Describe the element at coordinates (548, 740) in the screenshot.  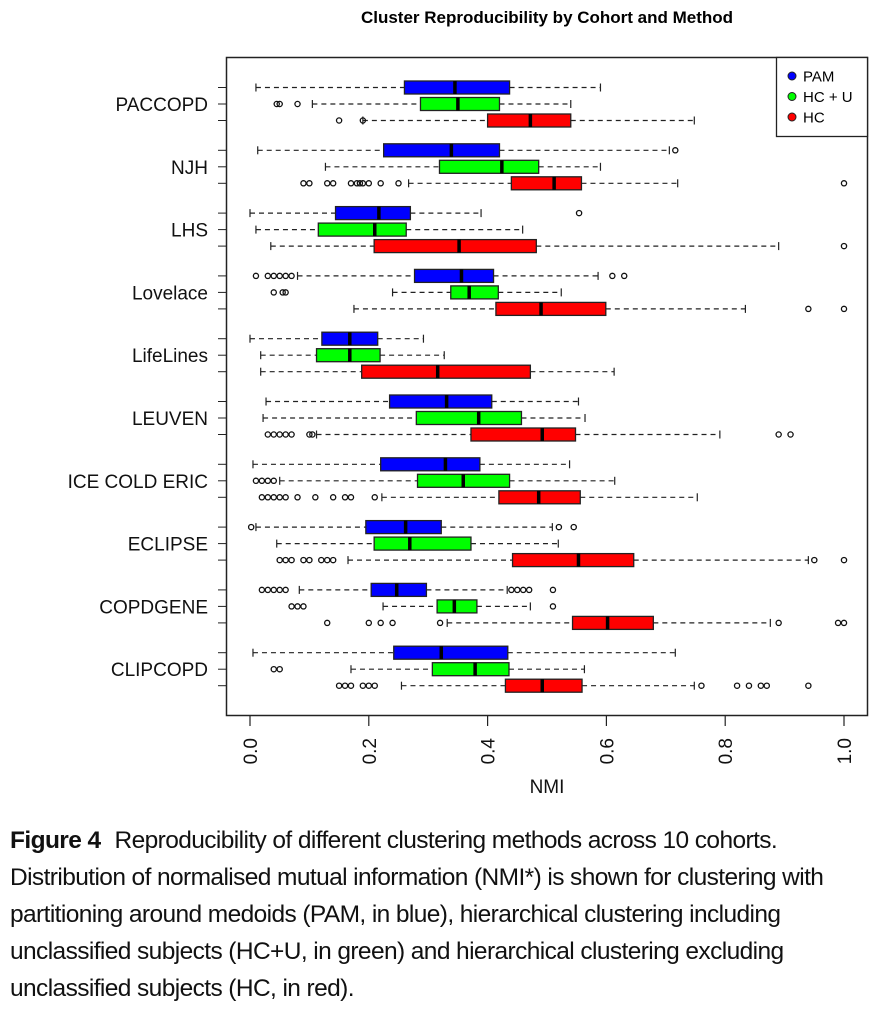
I see `x-axis: 0.0 0.2 0.4 0.6 0.8 1.0` at that location.